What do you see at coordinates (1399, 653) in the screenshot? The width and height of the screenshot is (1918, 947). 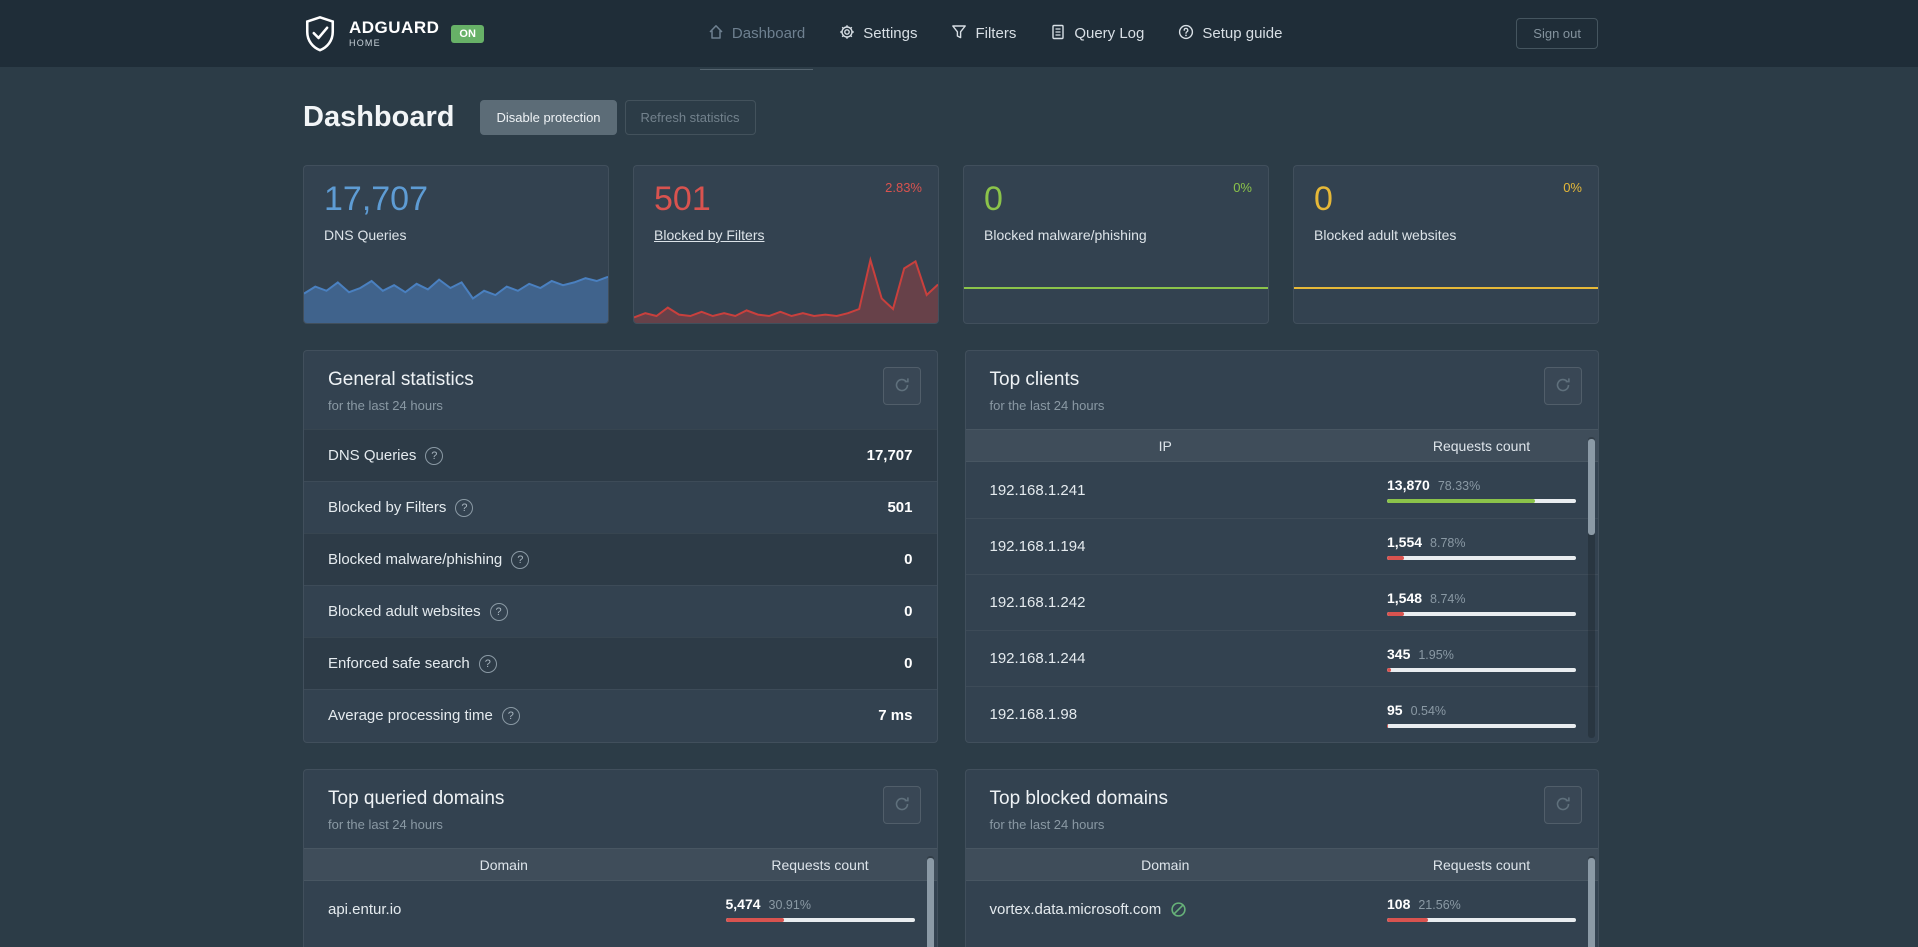 I see `request-count: 345` at bounding box center [1399, 653].